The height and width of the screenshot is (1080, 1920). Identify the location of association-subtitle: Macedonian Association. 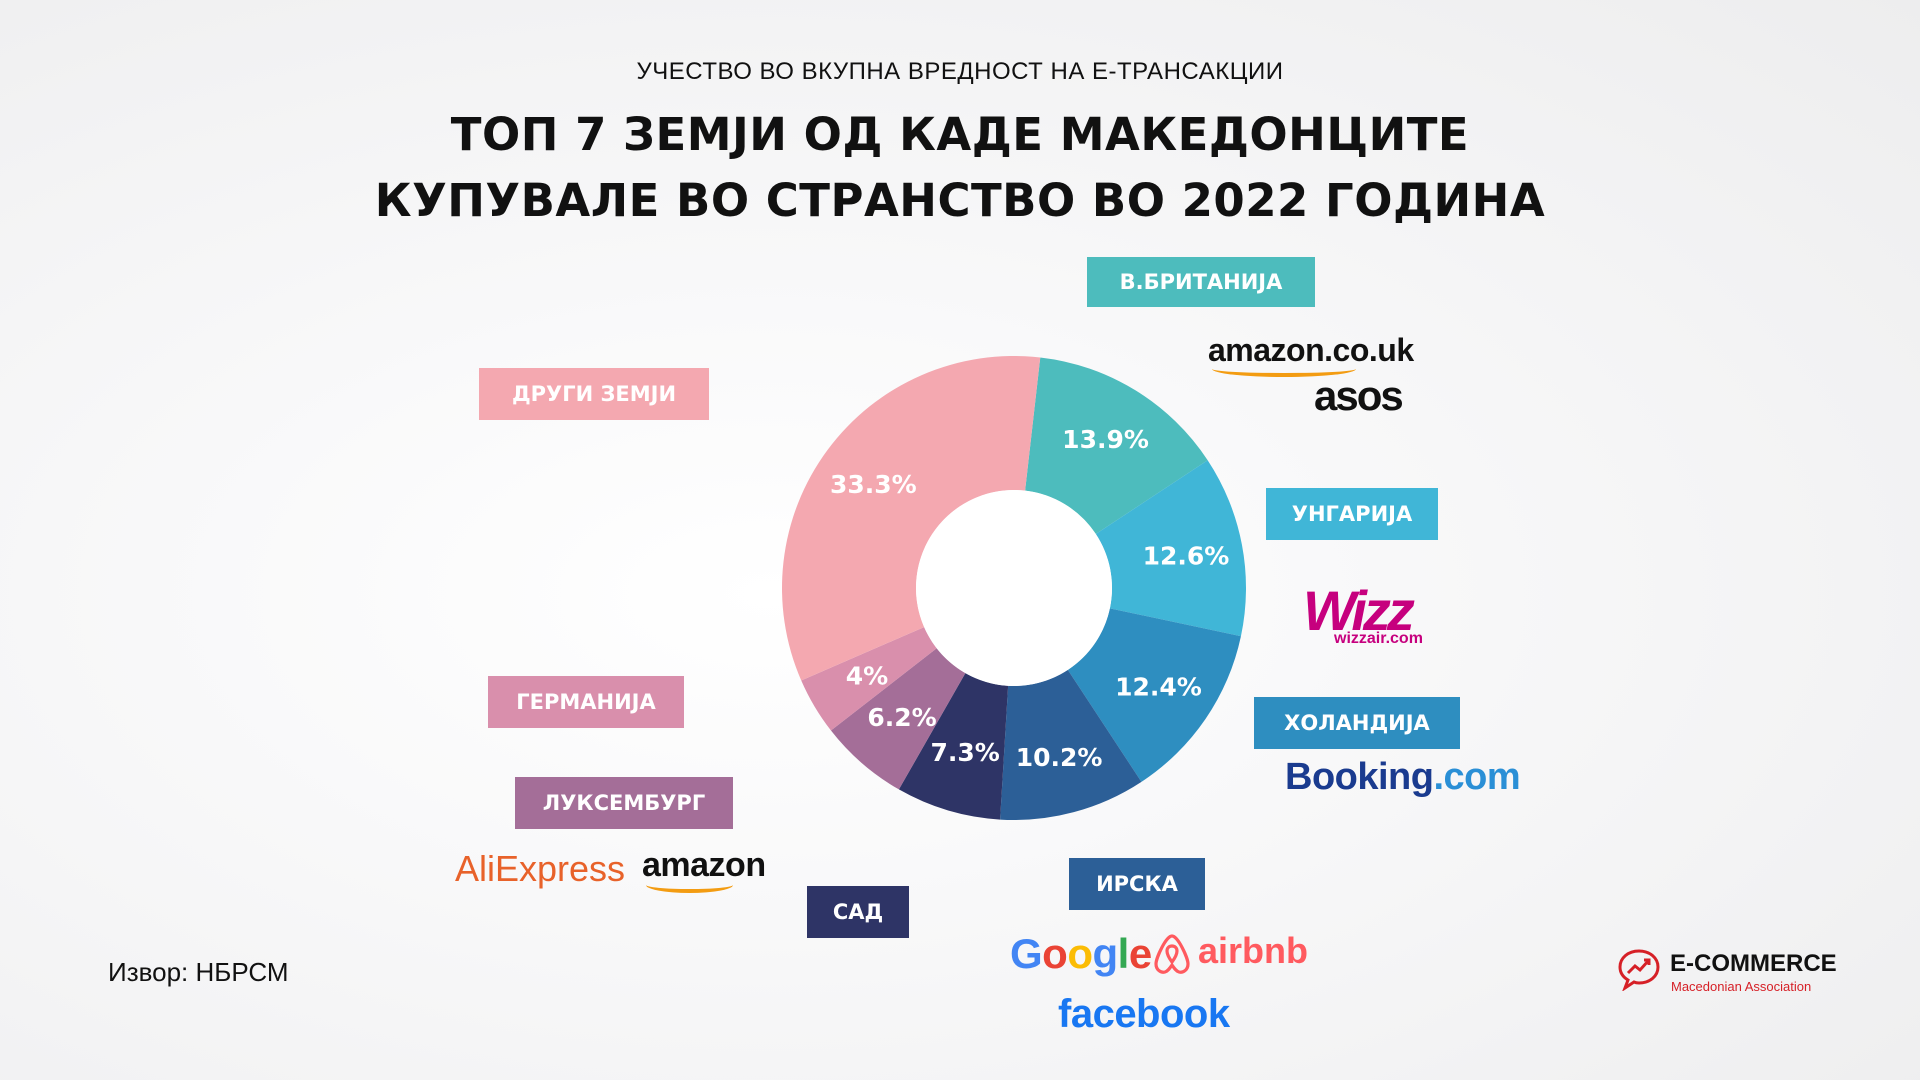
(1741, 986).